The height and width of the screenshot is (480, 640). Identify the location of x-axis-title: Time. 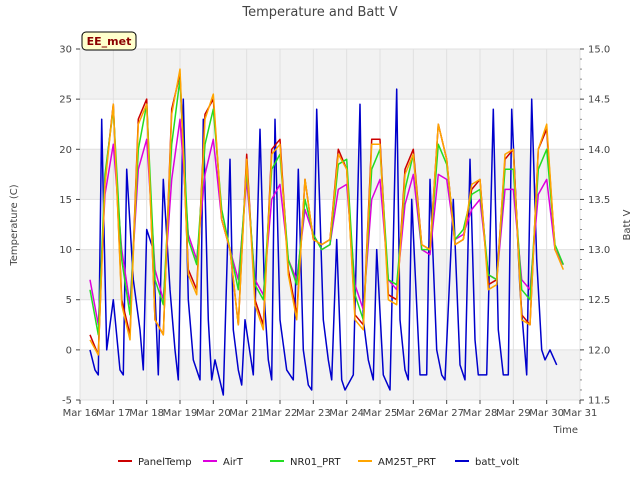
(565, 430).